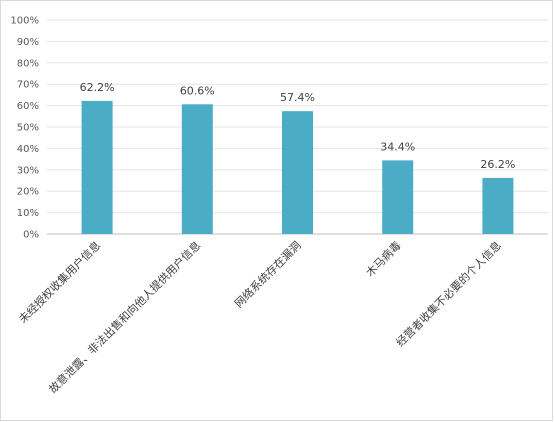 Image resolution: width=554 pixels, height=422 pixels. Describe the element at coordinates (397, 146) in the screenshot. I see `data-label: 34.4%` at that location.